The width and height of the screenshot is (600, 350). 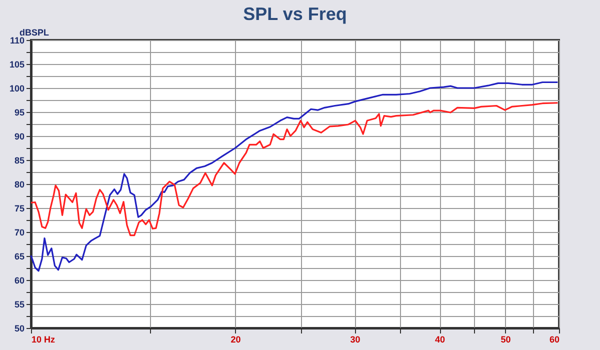 I want to click on y-tick-label: 95, so click(x=19, y=113).